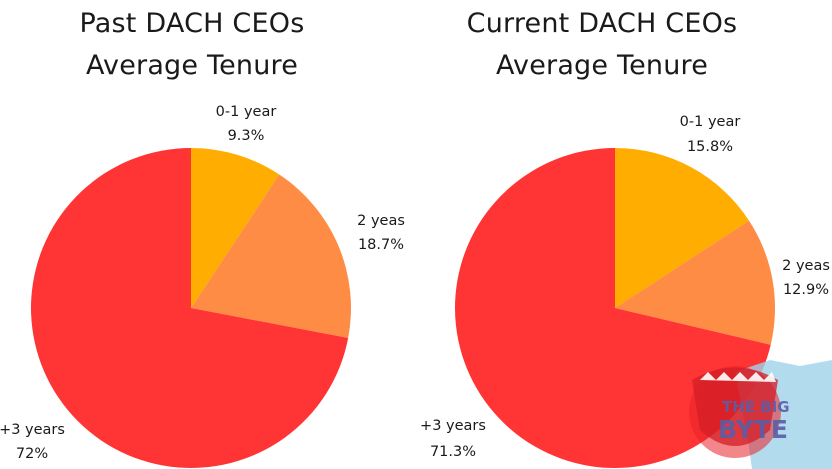  I want to click on slice-value-label: 71.3%, so click(453, 452).